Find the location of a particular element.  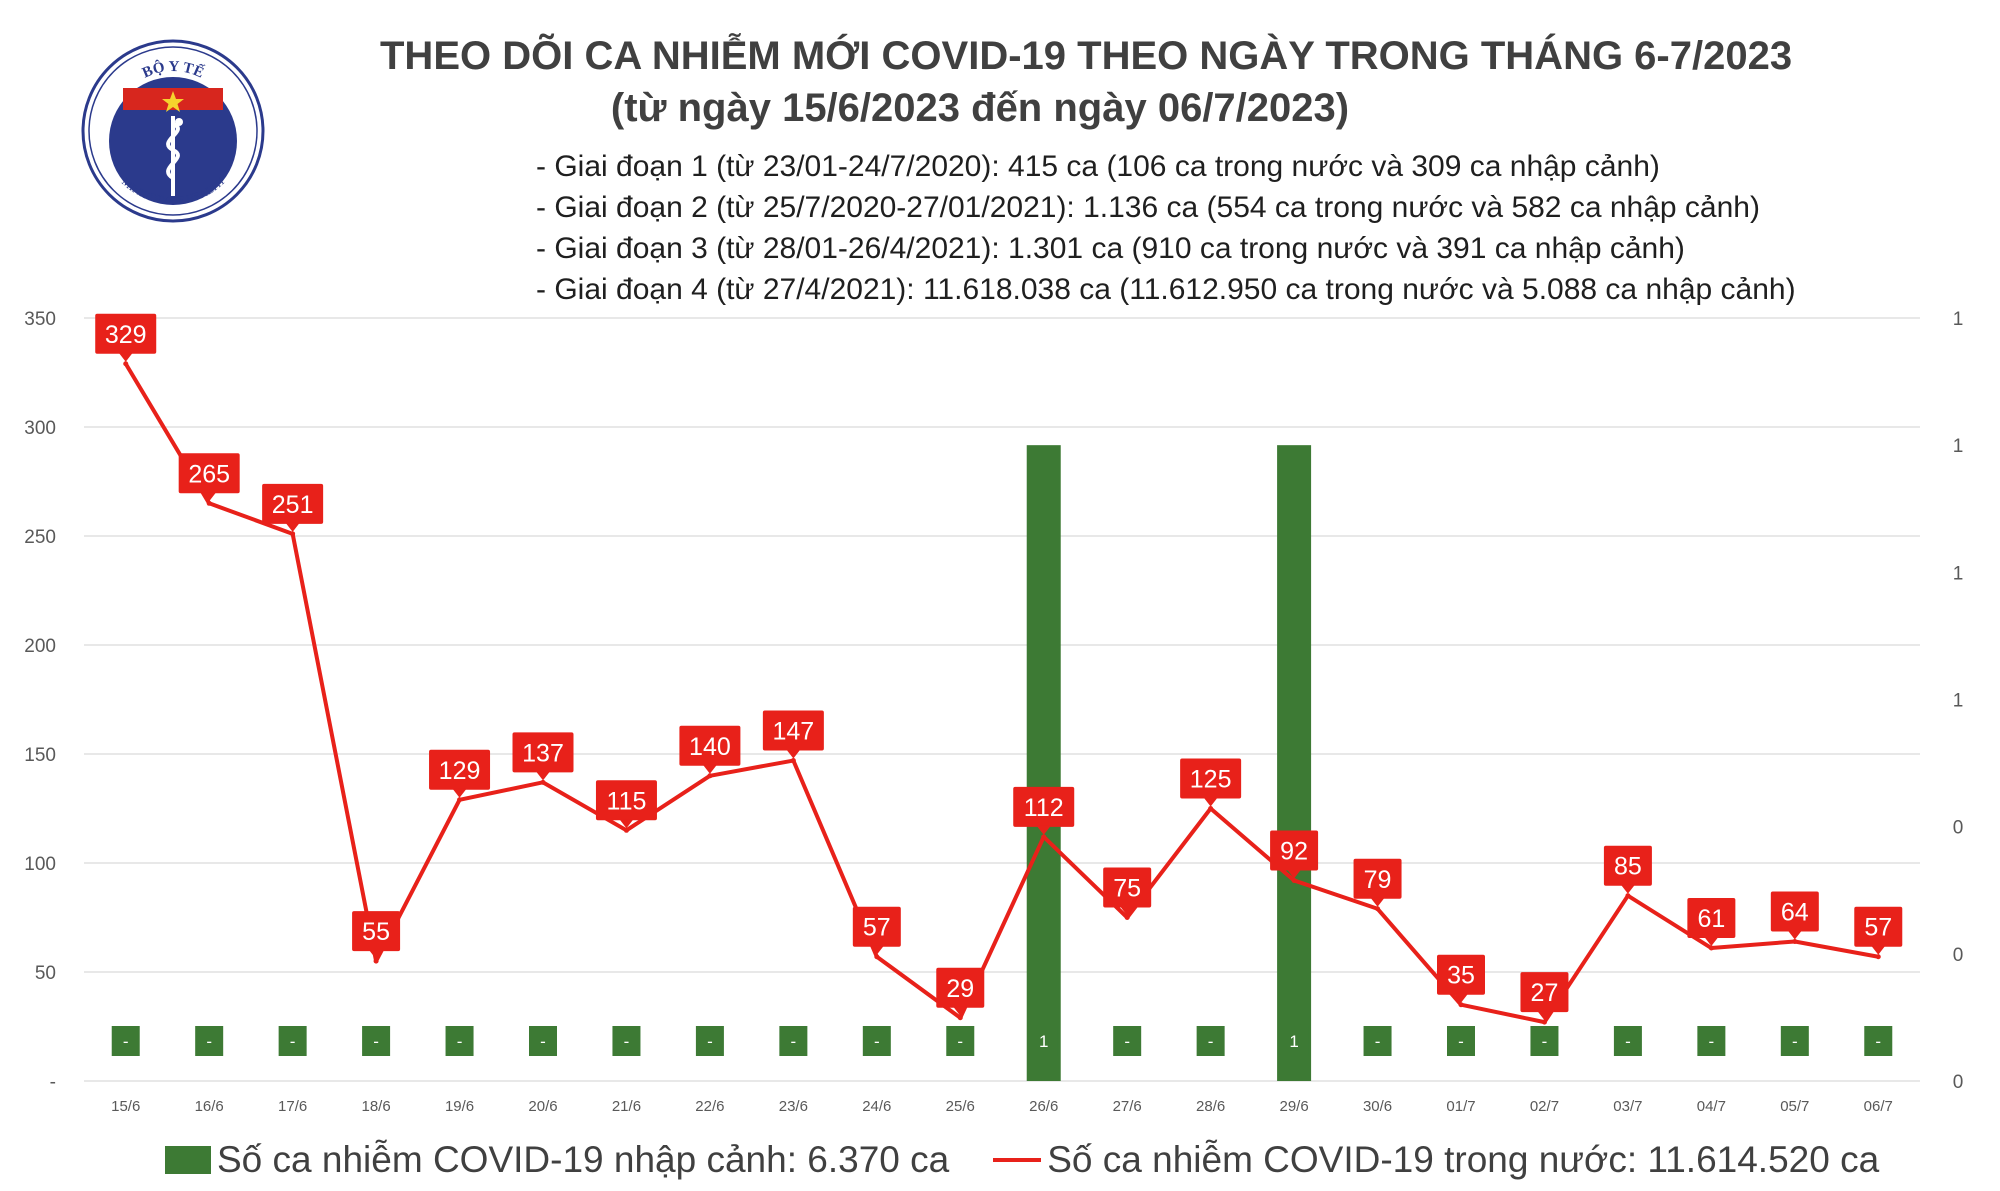

bar-data-label: 1 is located at coordinates (1043, 1041).